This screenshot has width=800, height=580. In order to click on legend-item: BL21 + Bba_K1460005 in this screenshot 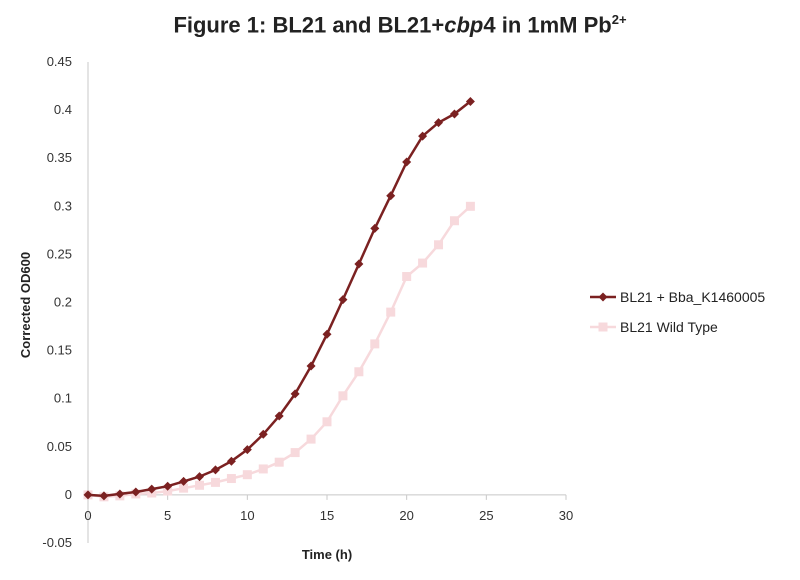, I will do `click(677, 297)`.